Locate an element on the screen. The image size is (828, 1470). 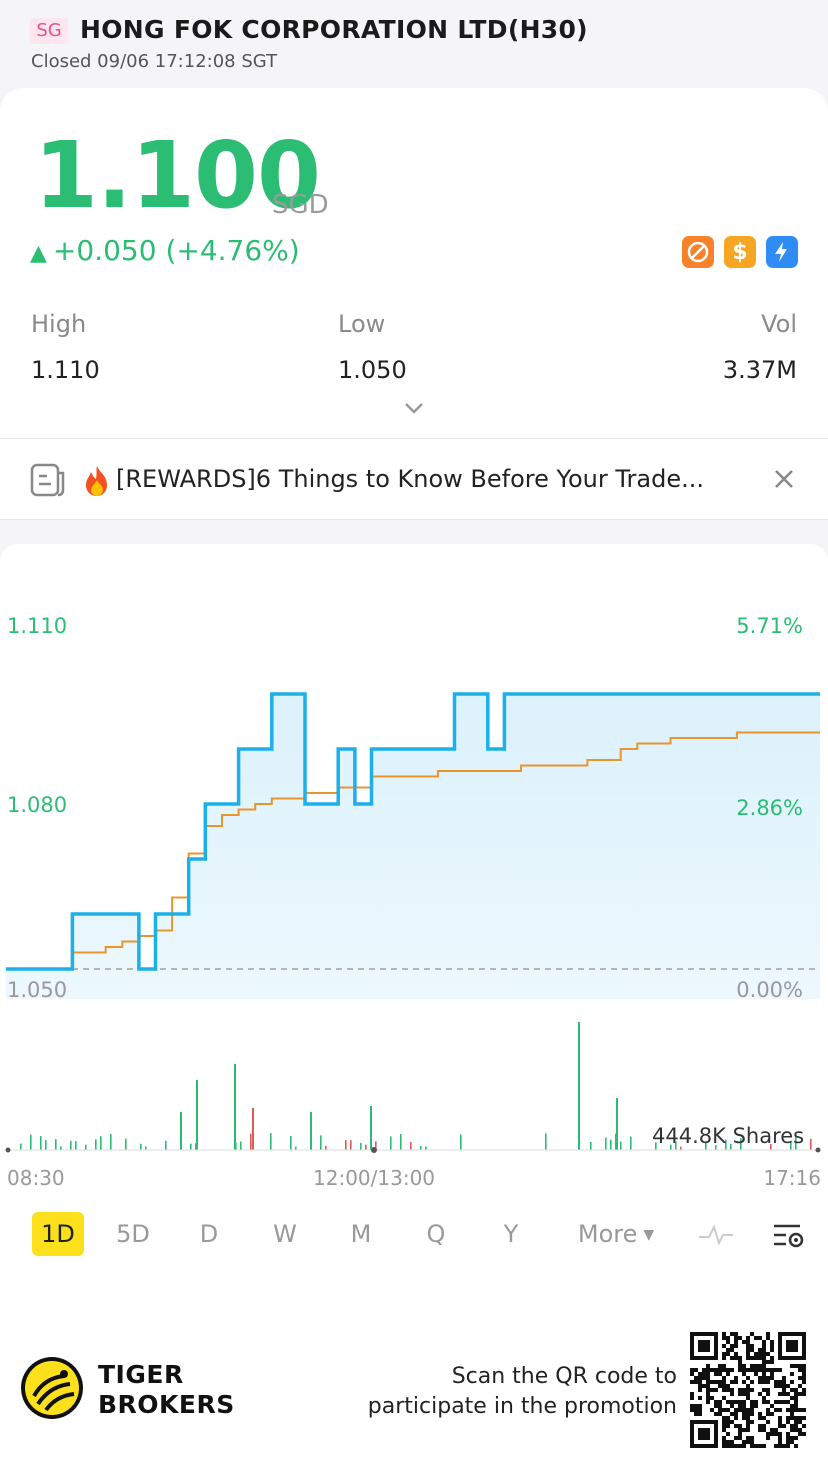
expand-chevron-icon is located at coordinates (414, 409).